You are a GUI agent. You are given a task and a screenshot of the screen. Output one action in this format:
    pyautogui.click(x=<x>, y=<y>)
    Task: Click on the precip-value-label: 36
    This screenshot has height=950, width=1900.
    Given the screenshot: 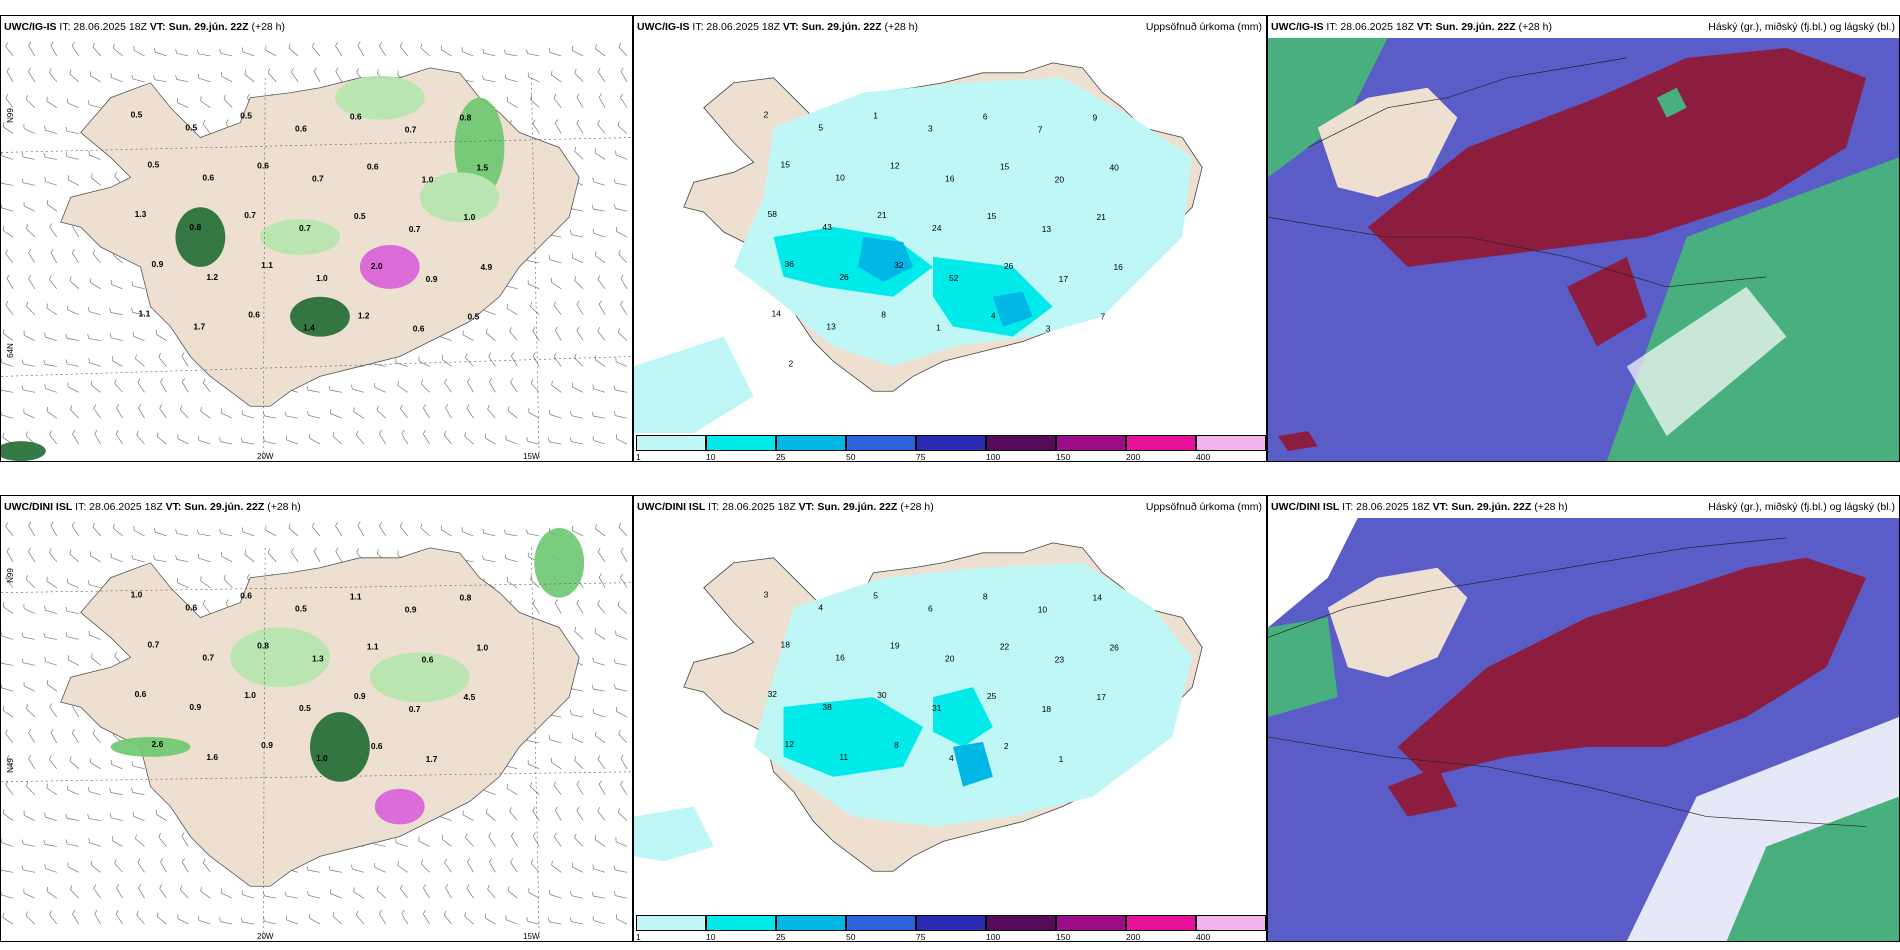 What is the action you would take?
    pyautogui.click(x=790, y=264)
    